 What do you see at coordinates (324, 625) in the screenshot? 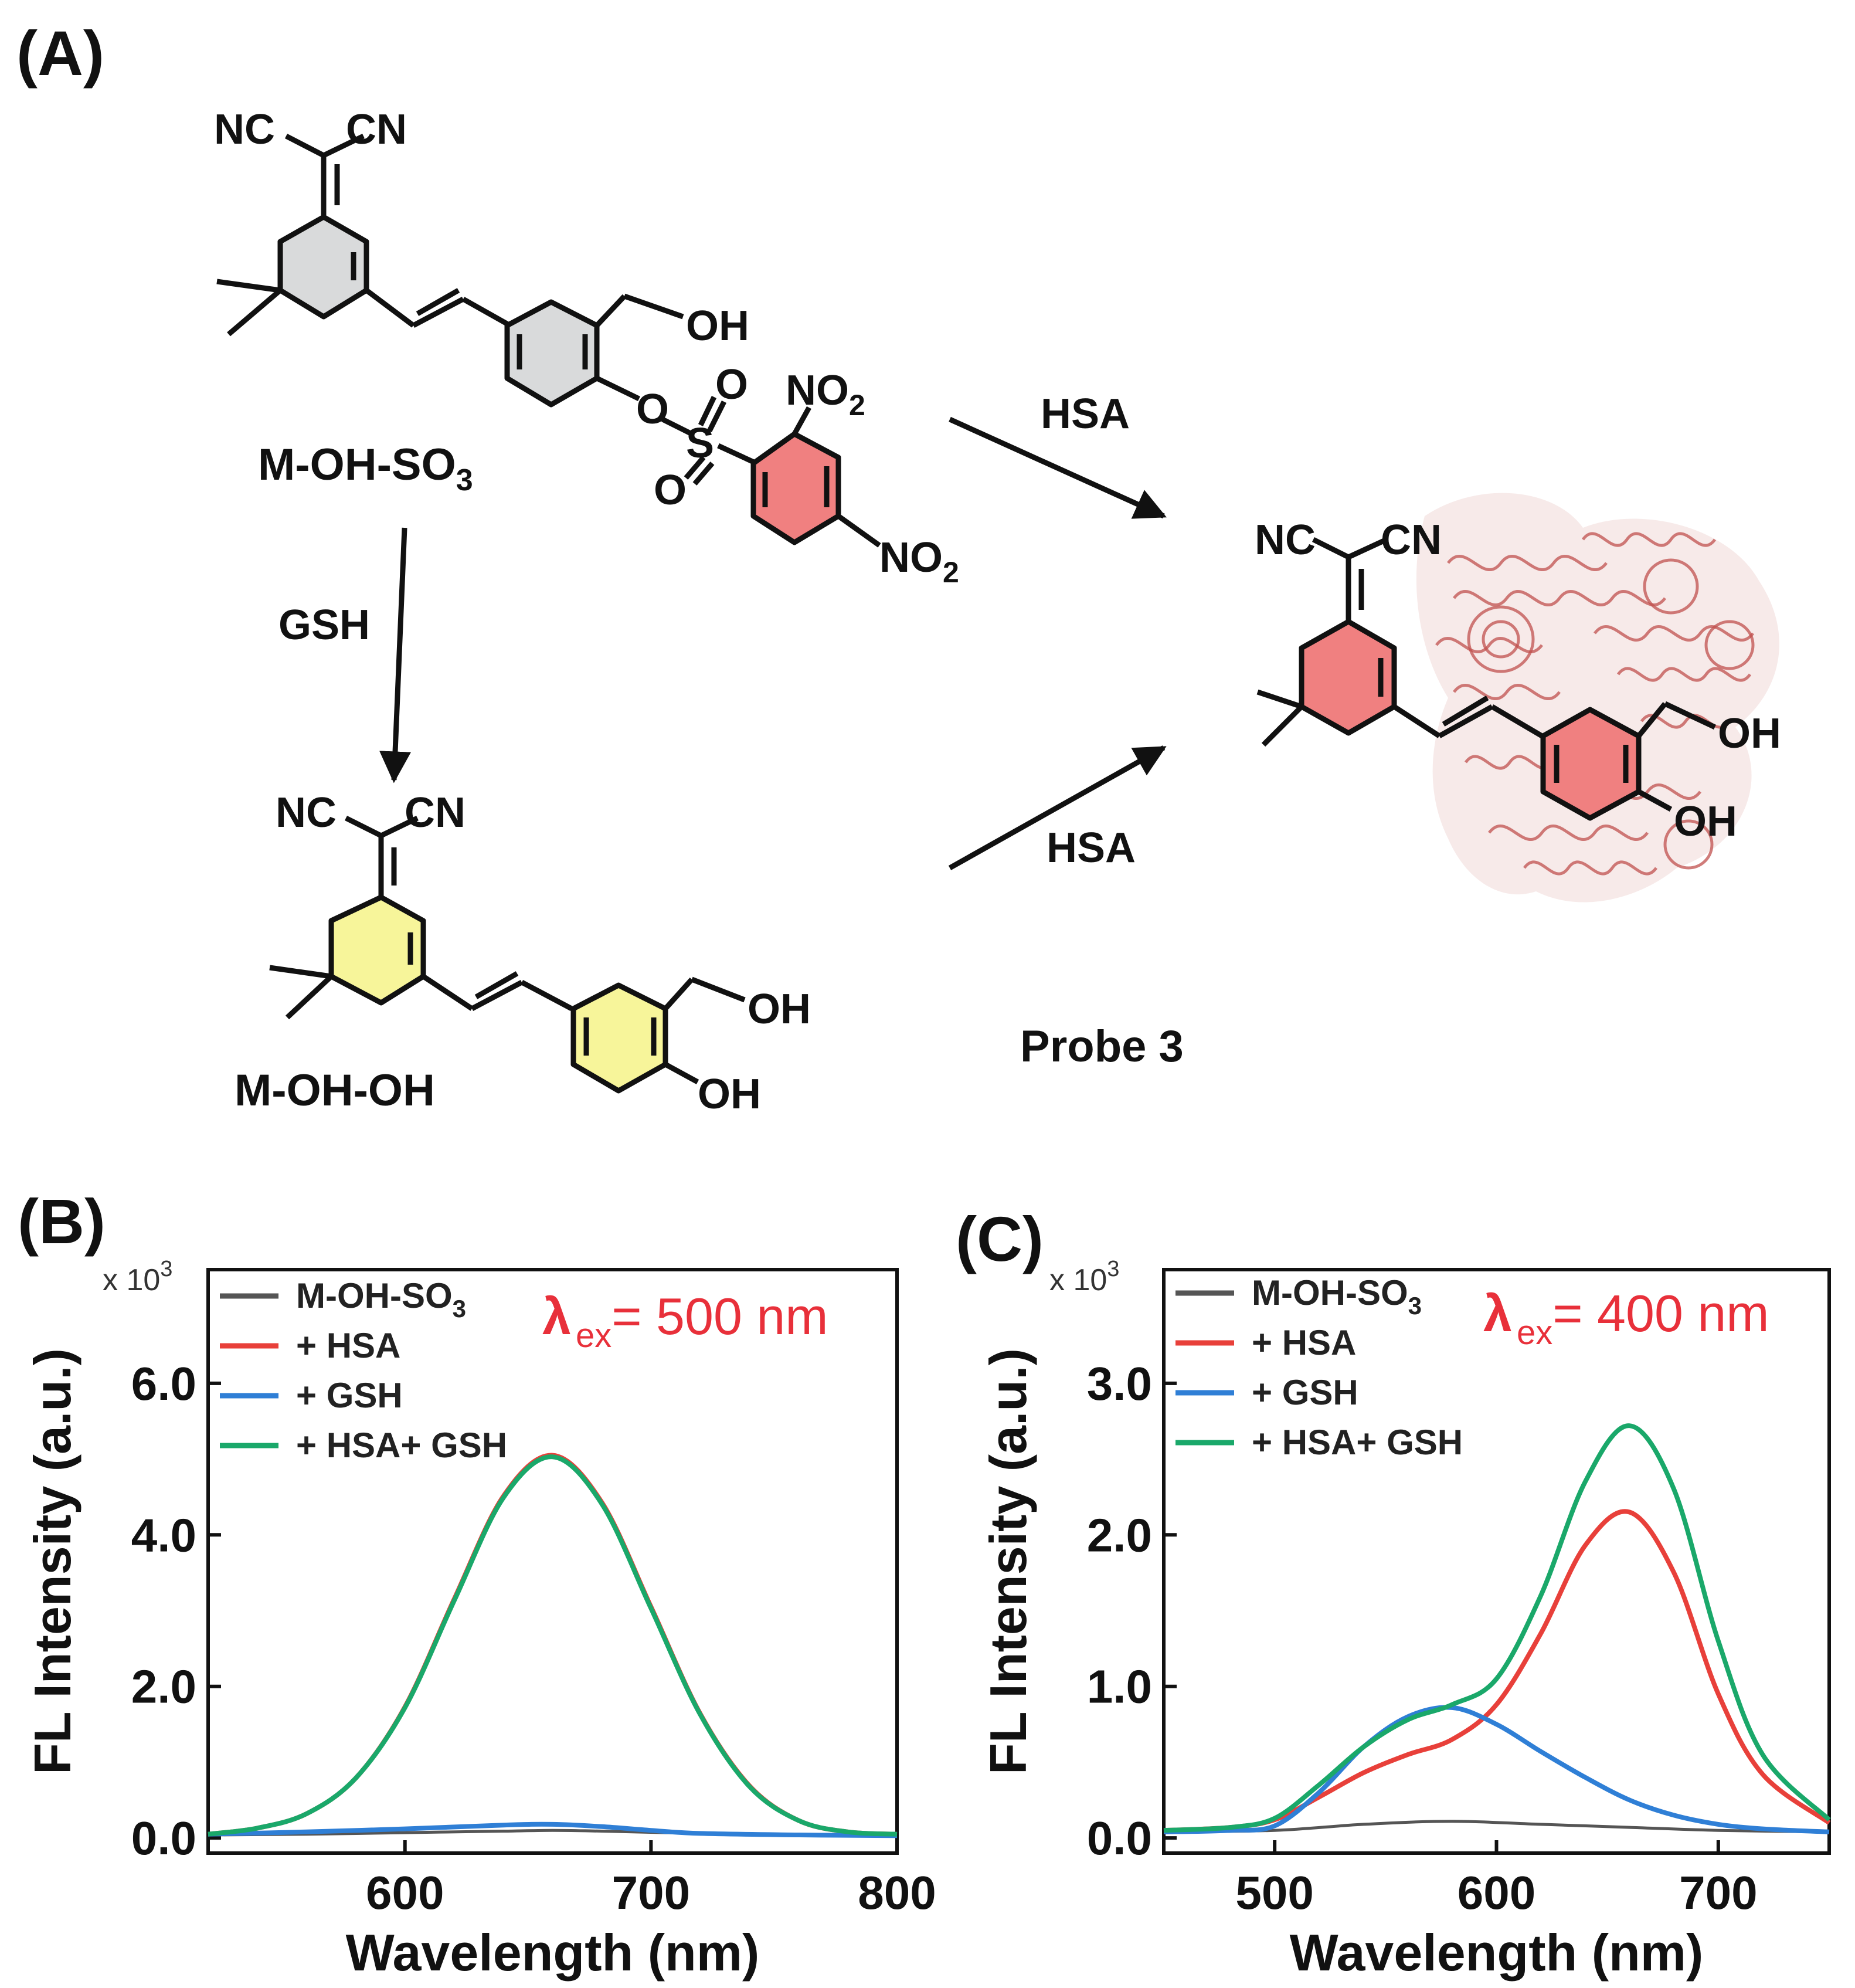
I see `arrow-down-gsh-label: GSH` at bounding box center [324, 625].